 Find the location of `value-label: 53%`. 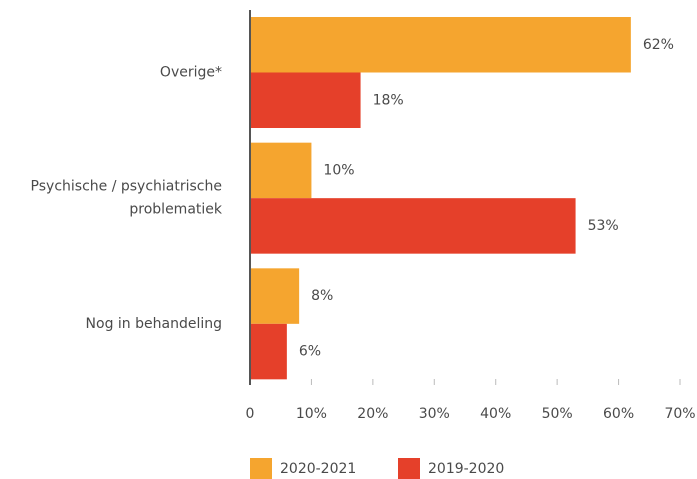

value-label: 53% is located at coordinates (603, 226).